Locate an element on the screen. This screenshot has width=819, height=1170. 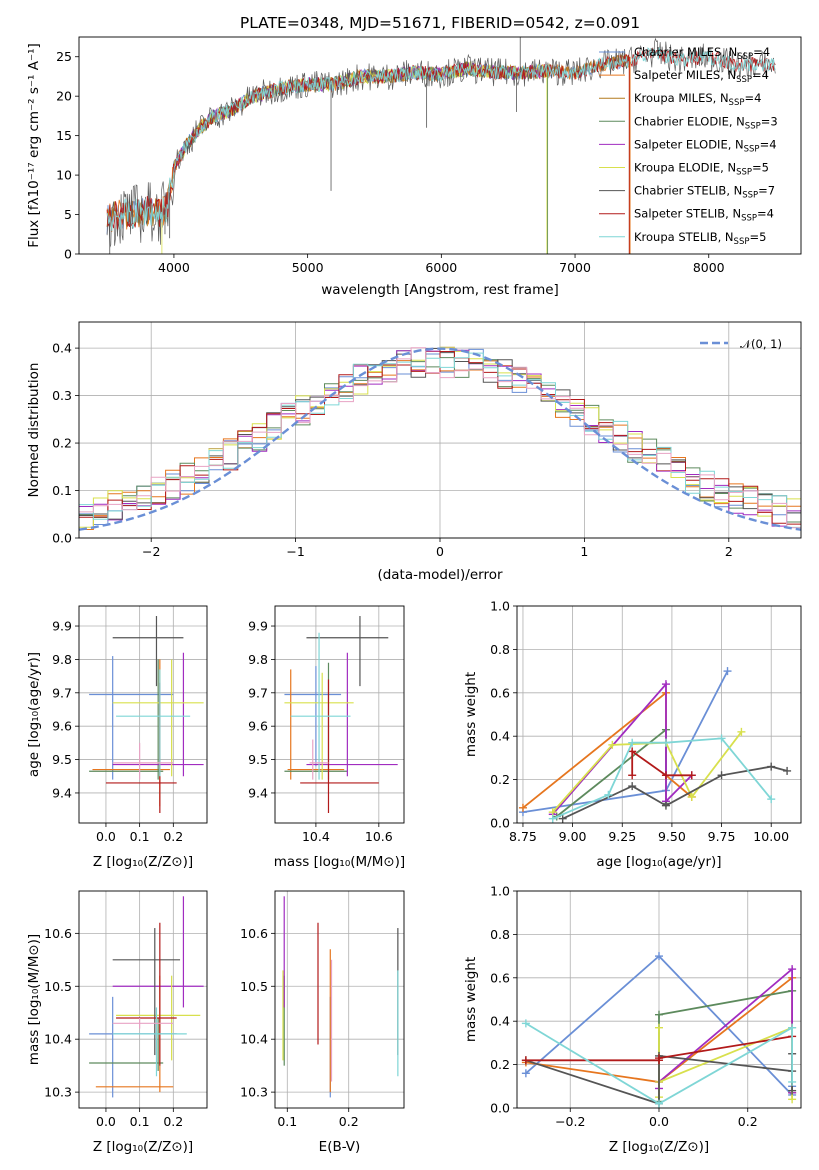
x-axis-label: wavelength [Angstrom, rest frame] is located at coordinates (440, 290).